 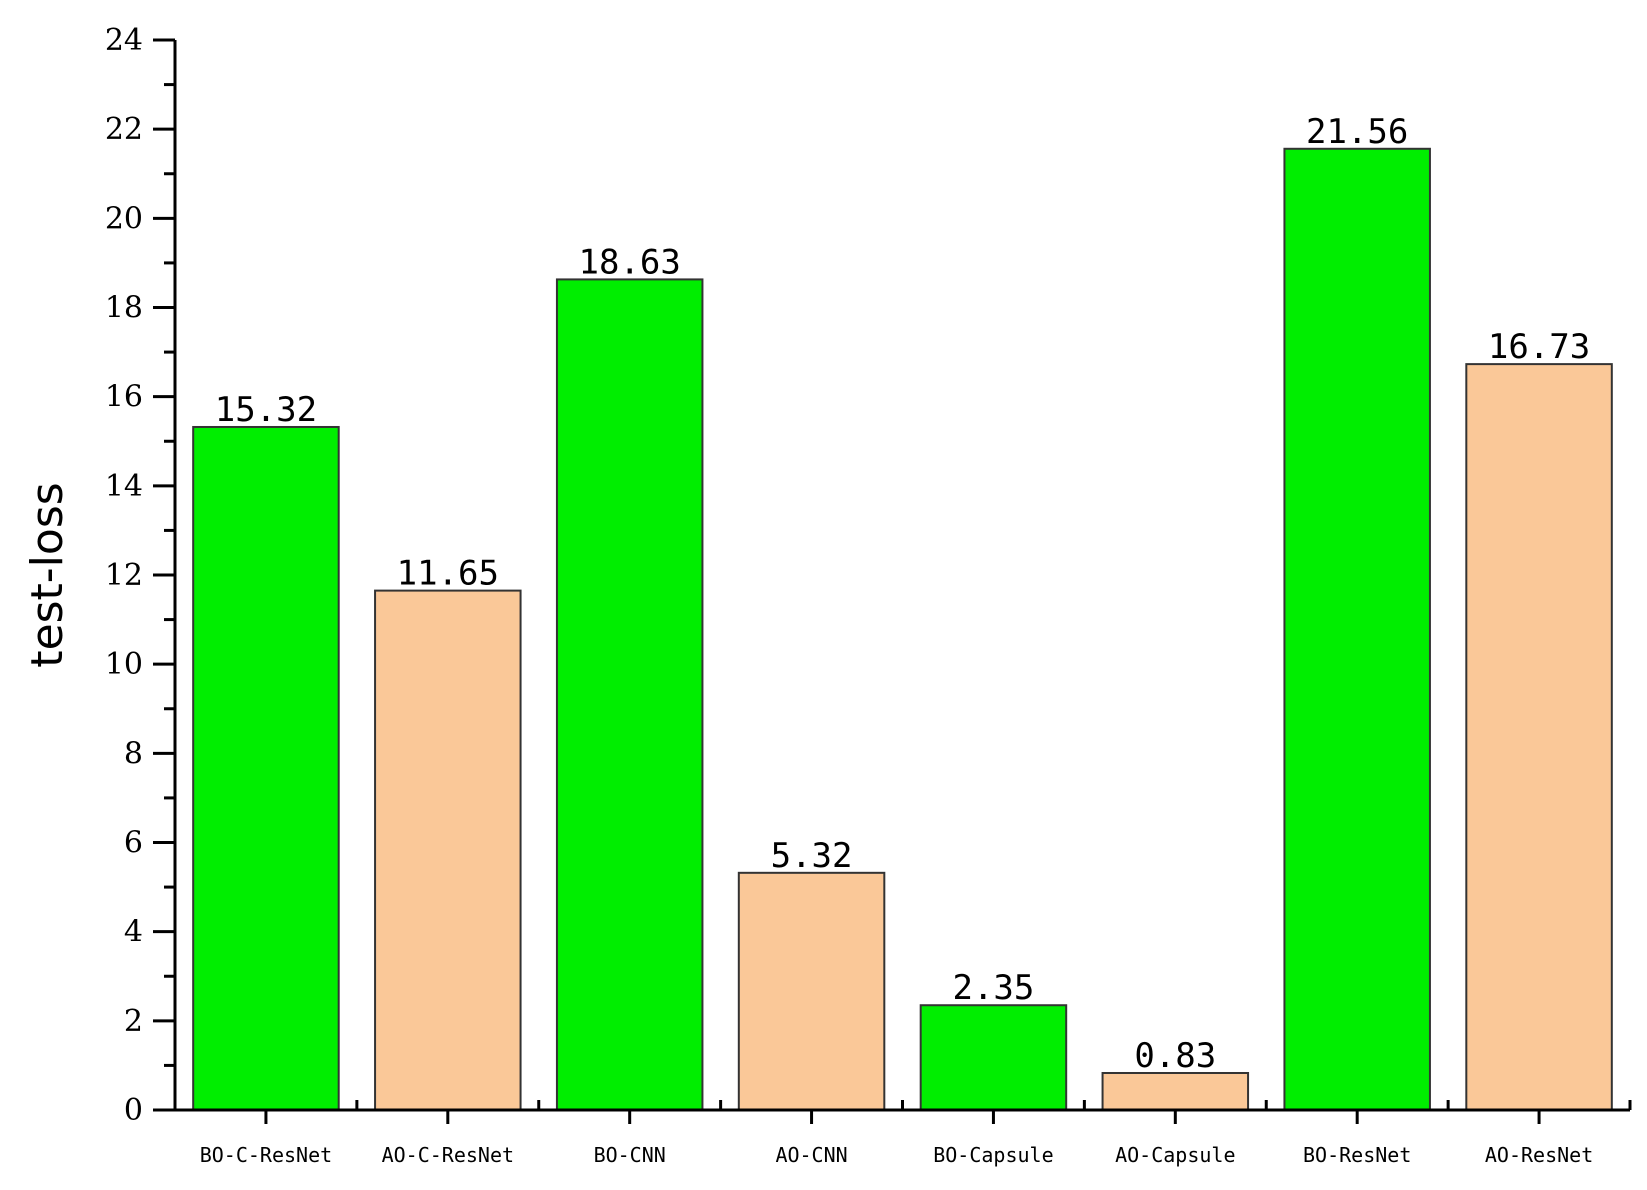 I want to click on y-tick-label: 12, so click(x=124, y=575).